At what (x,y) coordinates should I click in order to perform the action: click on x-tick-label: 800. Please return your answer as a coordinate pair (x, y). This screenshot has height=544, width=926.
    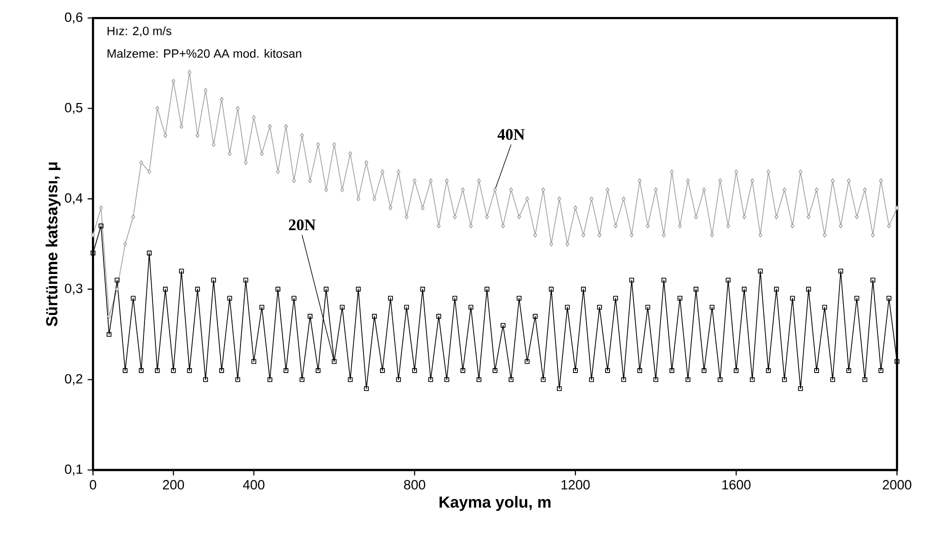
    Looking at the image, I should click on (415, 485).